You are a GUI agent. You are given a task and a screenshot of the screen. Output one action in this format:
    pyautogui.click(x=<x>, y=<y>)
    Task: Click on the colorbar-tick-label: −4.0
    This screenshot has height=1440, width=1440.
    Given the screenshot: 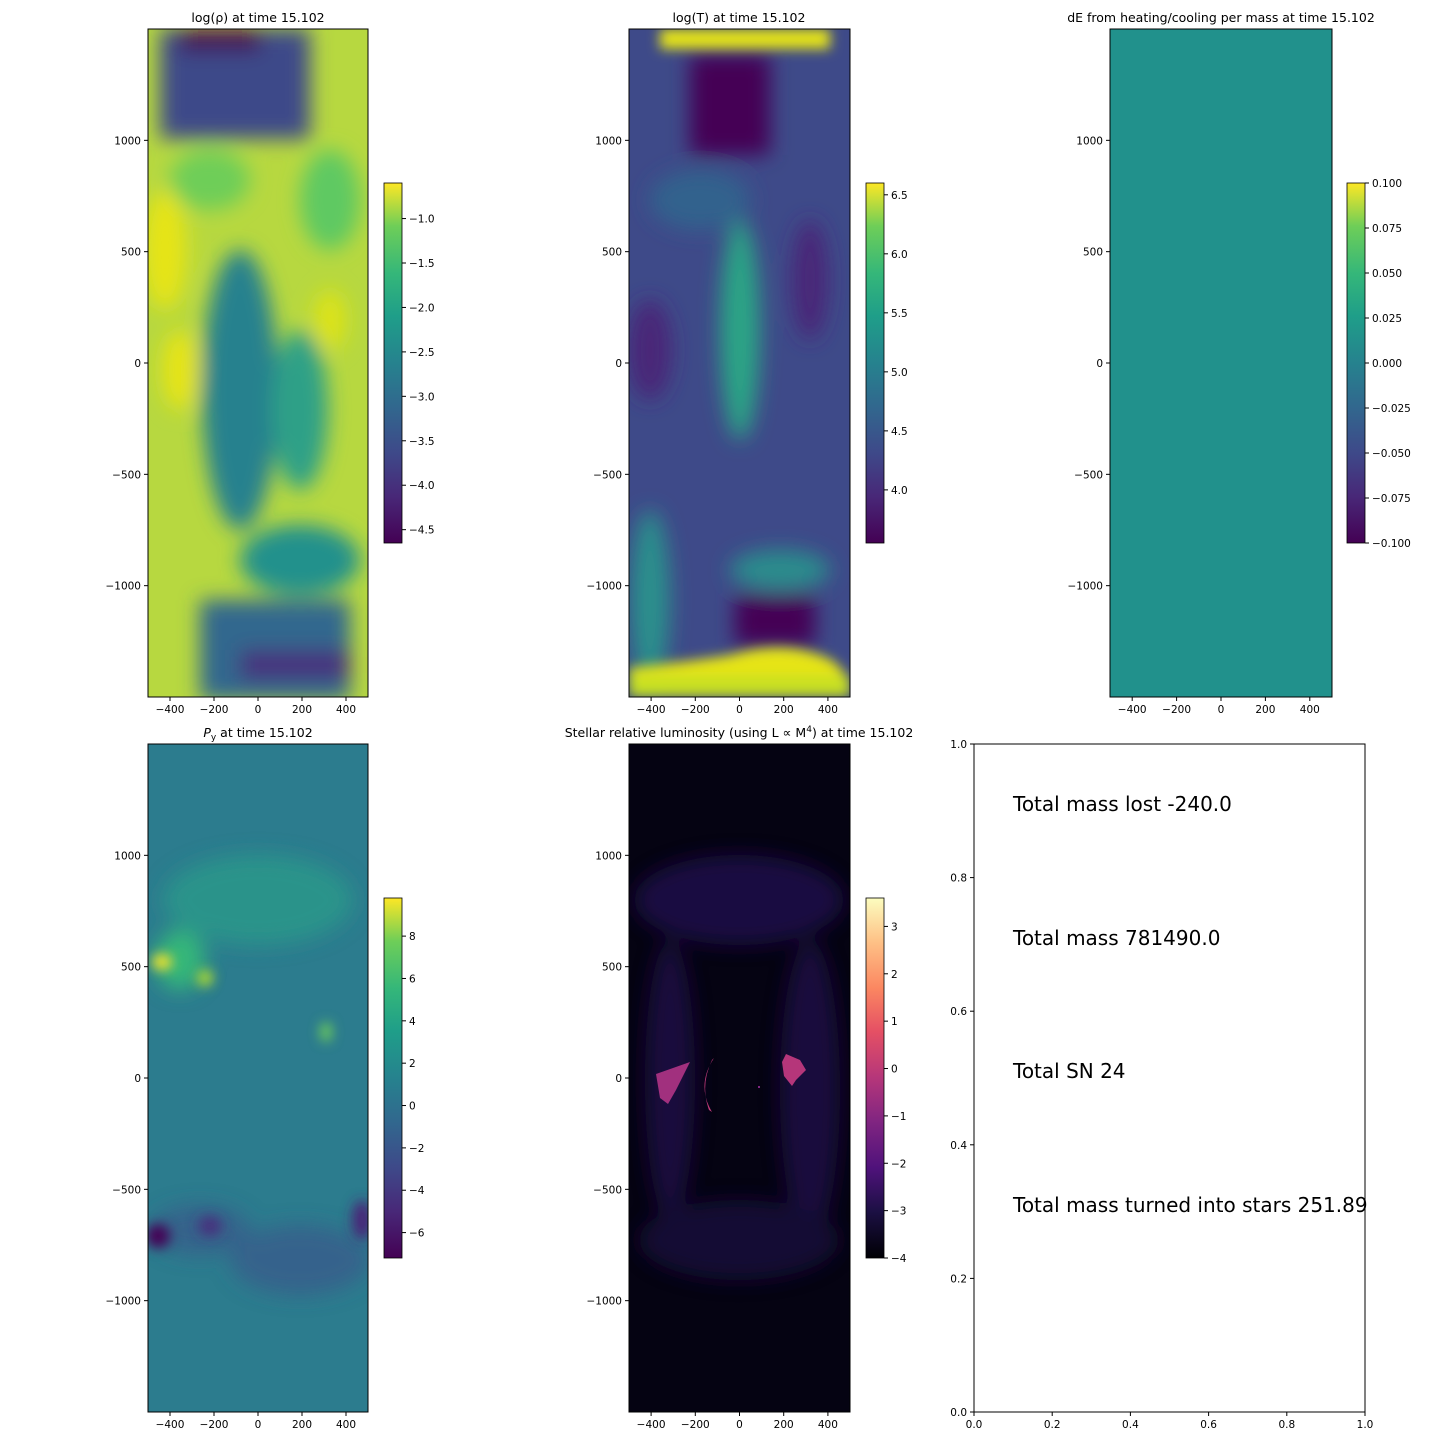 What is the action you would take?
    pyautogui.click(x=422, y=486)
    